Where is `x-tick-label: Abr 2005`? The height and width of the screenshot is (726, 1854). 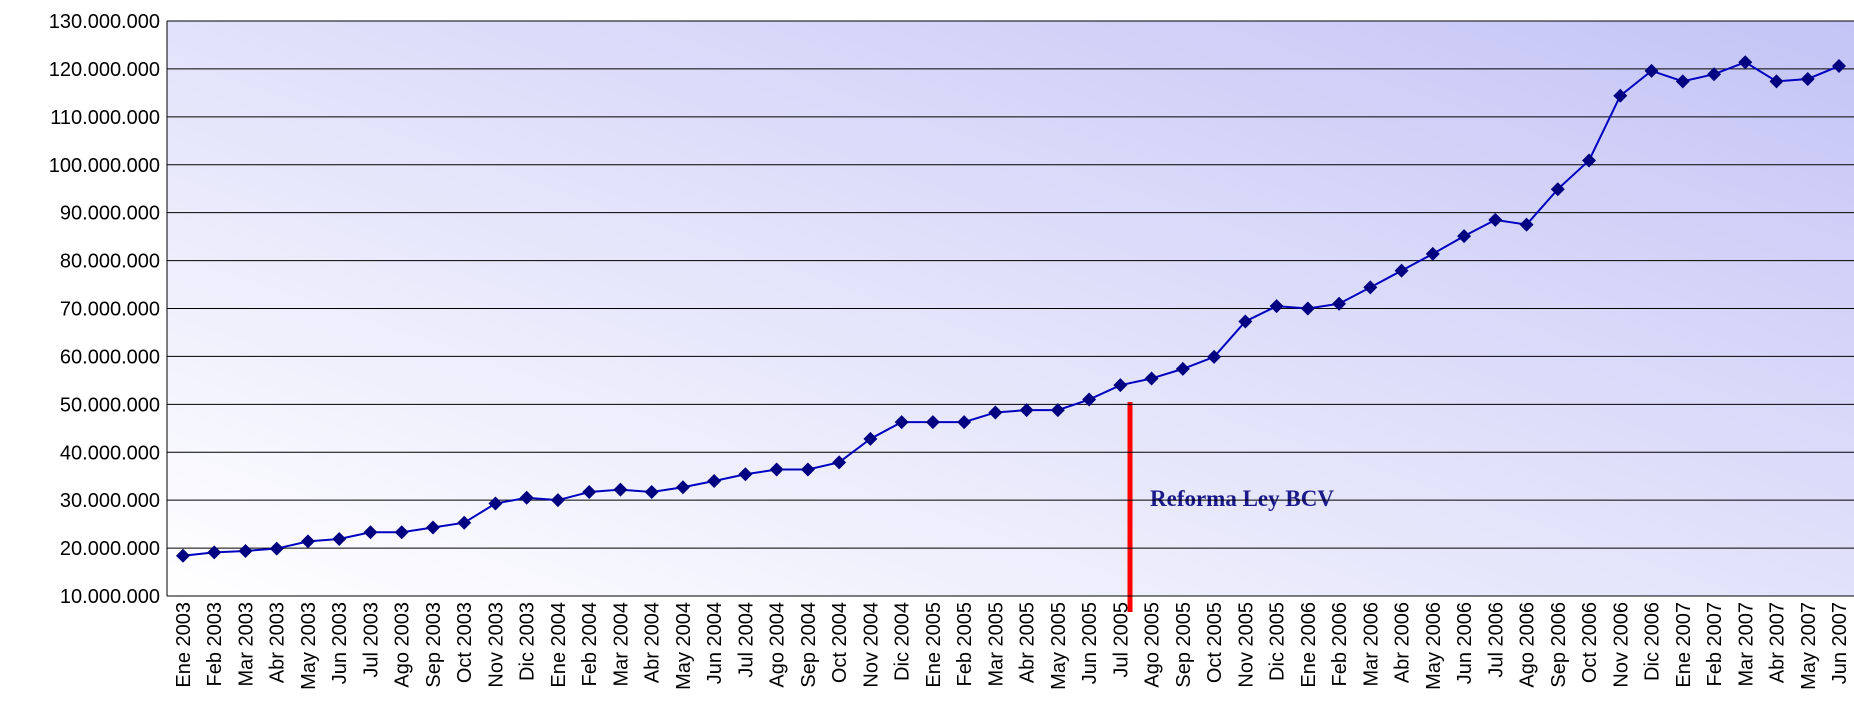
x-tick-label: Abr 2005 is located at coordinates (1028, 642).